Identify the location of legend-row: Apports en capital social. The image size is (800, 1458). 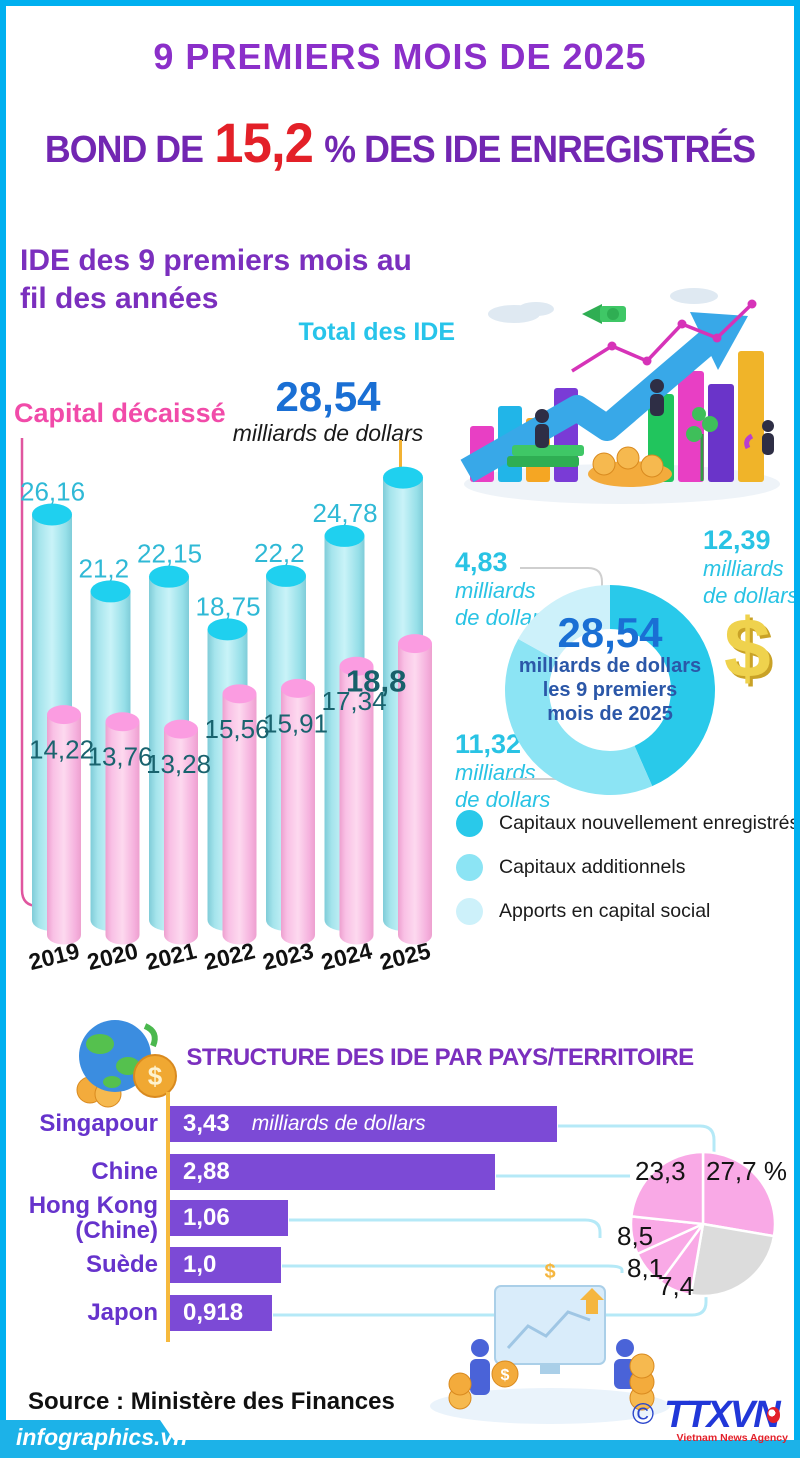
(627, 911).